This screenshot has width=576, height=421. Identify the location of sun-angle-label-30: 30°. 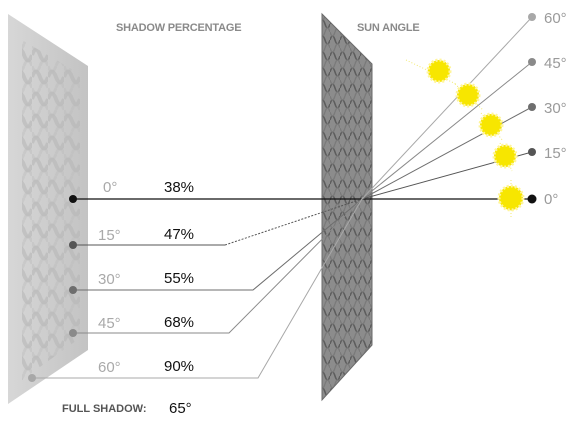
(555, 108).